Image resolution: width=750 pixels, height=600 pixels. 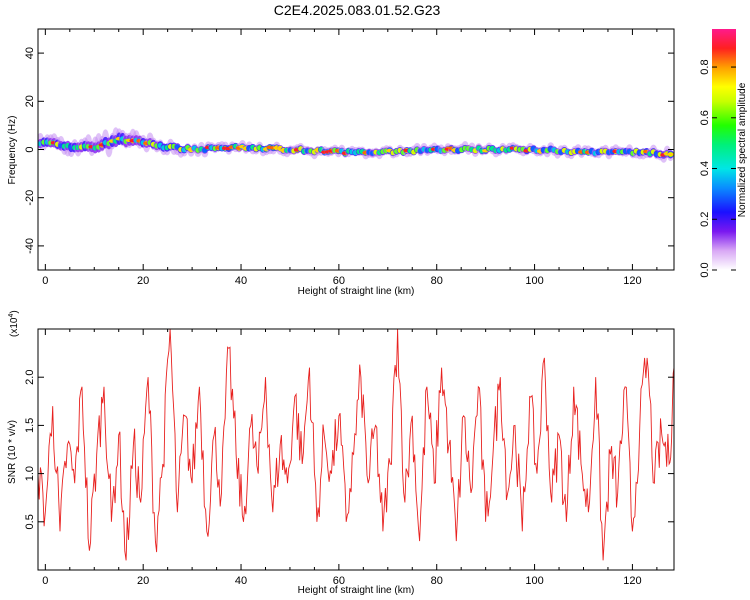 I want to click on snr-y-tick-label: 1.5, so click(x=30, y=425).